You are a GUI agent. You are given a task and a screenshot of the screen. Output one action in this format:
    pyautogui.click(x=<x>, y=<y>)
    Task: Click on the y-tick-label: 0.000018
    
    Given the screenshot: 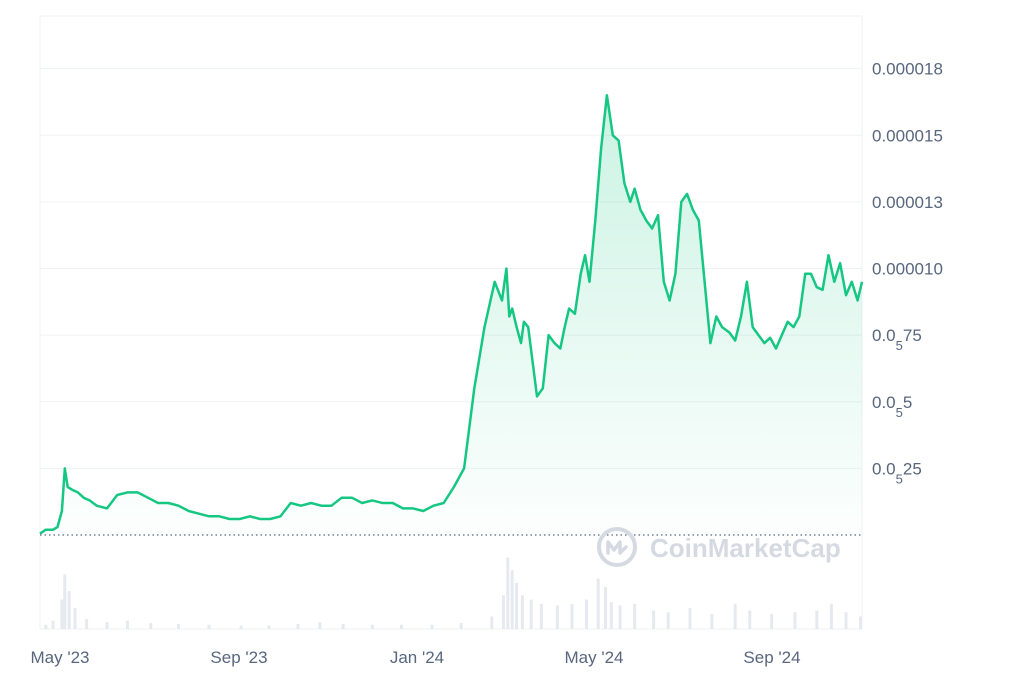 What is the action you would take?
    pyautogui.click(x=907, y=69)
    